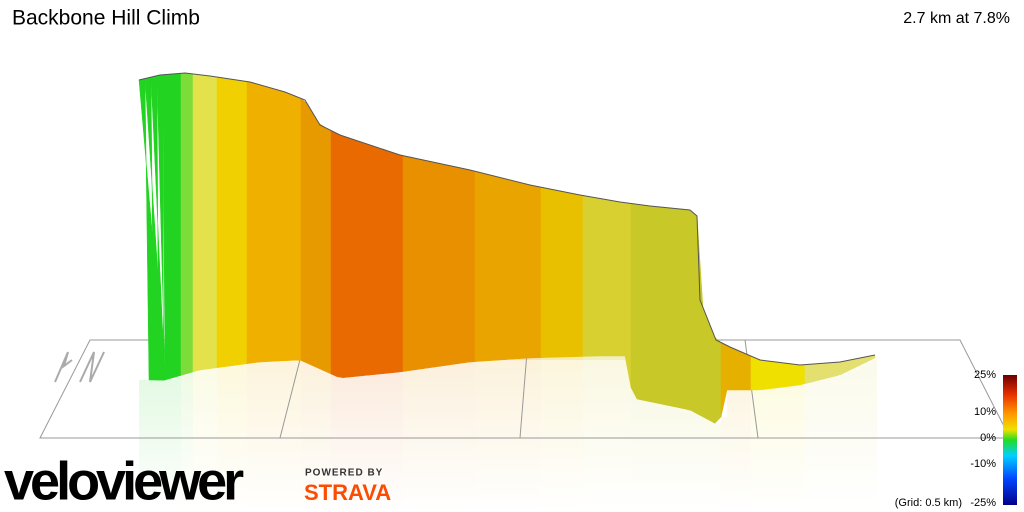 The width and height of the screenshot is (1024, 512). What do you see at coordinates (928, 503) in the screenshot?
I see `grid-note: (Grid: 0.5 km)` at bounding box center [928, 503].